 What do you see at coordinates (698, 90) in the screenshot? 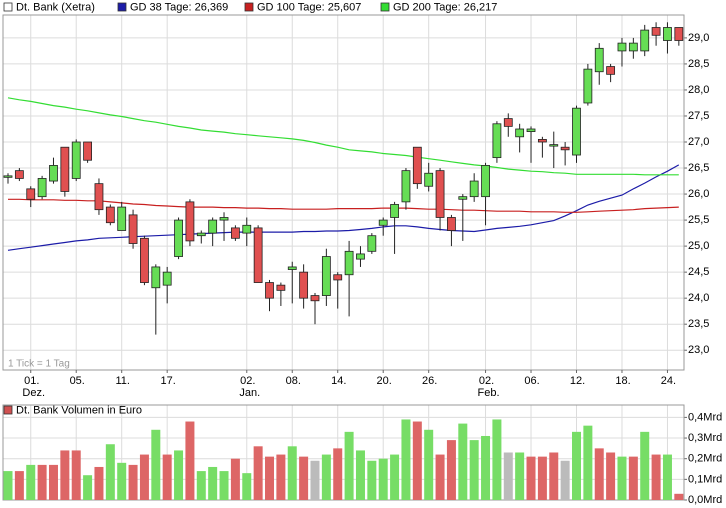
I see `y-tick-label: 28,0` at bounding box center [698, 90].